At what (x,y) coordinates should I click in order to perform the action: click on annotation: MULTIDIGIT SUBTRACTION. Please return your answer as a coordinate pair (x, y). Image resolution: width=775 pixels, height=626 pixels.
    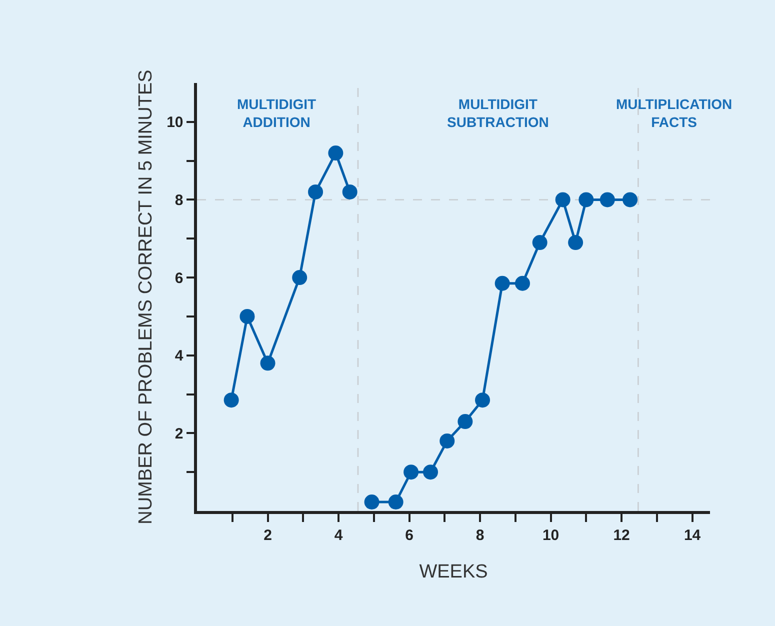
    Looking at the image, I should click on (498, 113).